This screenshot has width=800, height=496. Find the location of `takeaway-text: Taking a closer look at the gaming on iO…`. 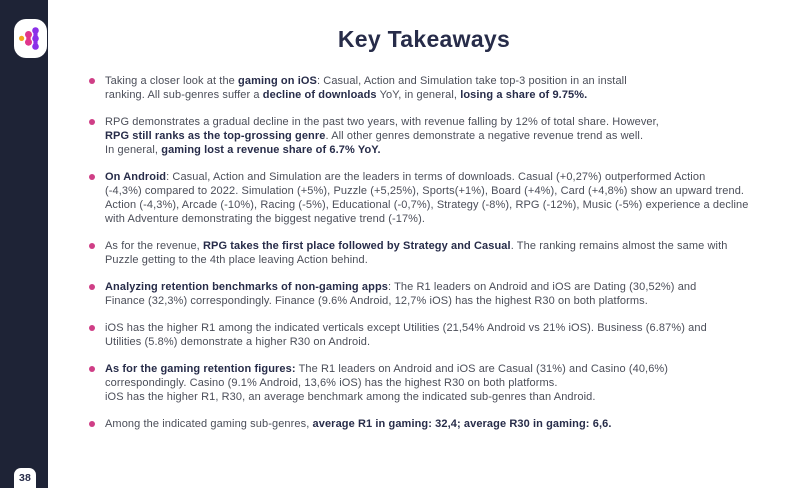

takeaway-text: Taking a closer look at the gaming on iO… is located at coordinates (366, 88).